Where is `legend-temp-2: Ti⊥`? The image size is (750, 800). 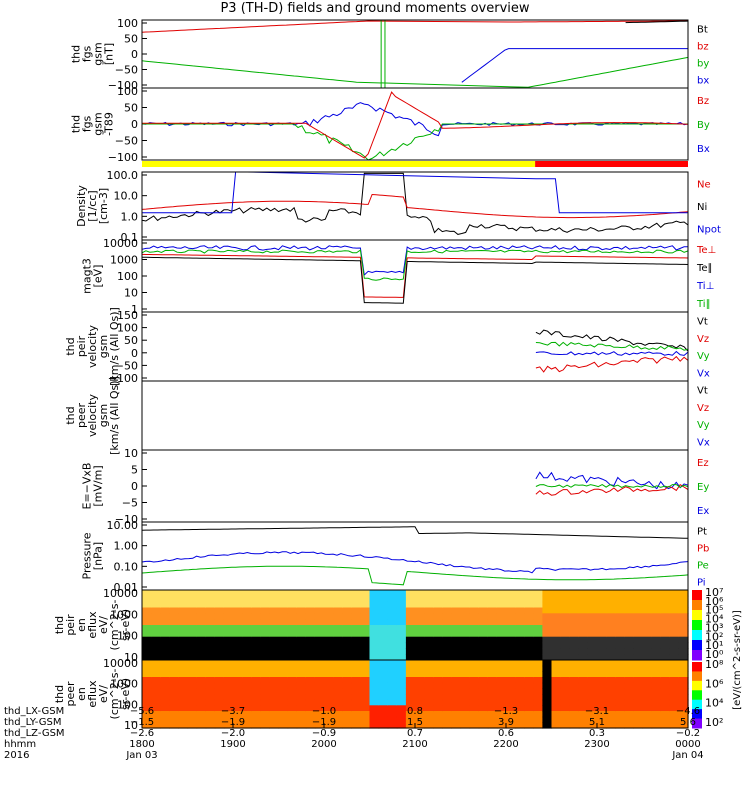
legend-temp-2: Ti⊥ is located at coordinates (705, 286).